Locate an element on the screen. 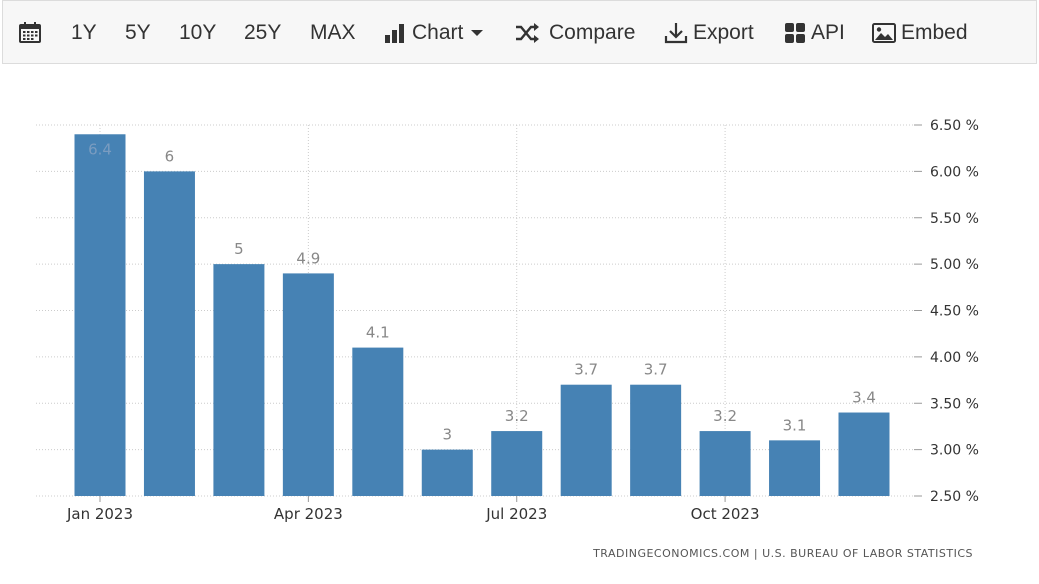 The width and height of the screenshot is (1039, 584). shuffle-icon is located at coordinates (527, 33).